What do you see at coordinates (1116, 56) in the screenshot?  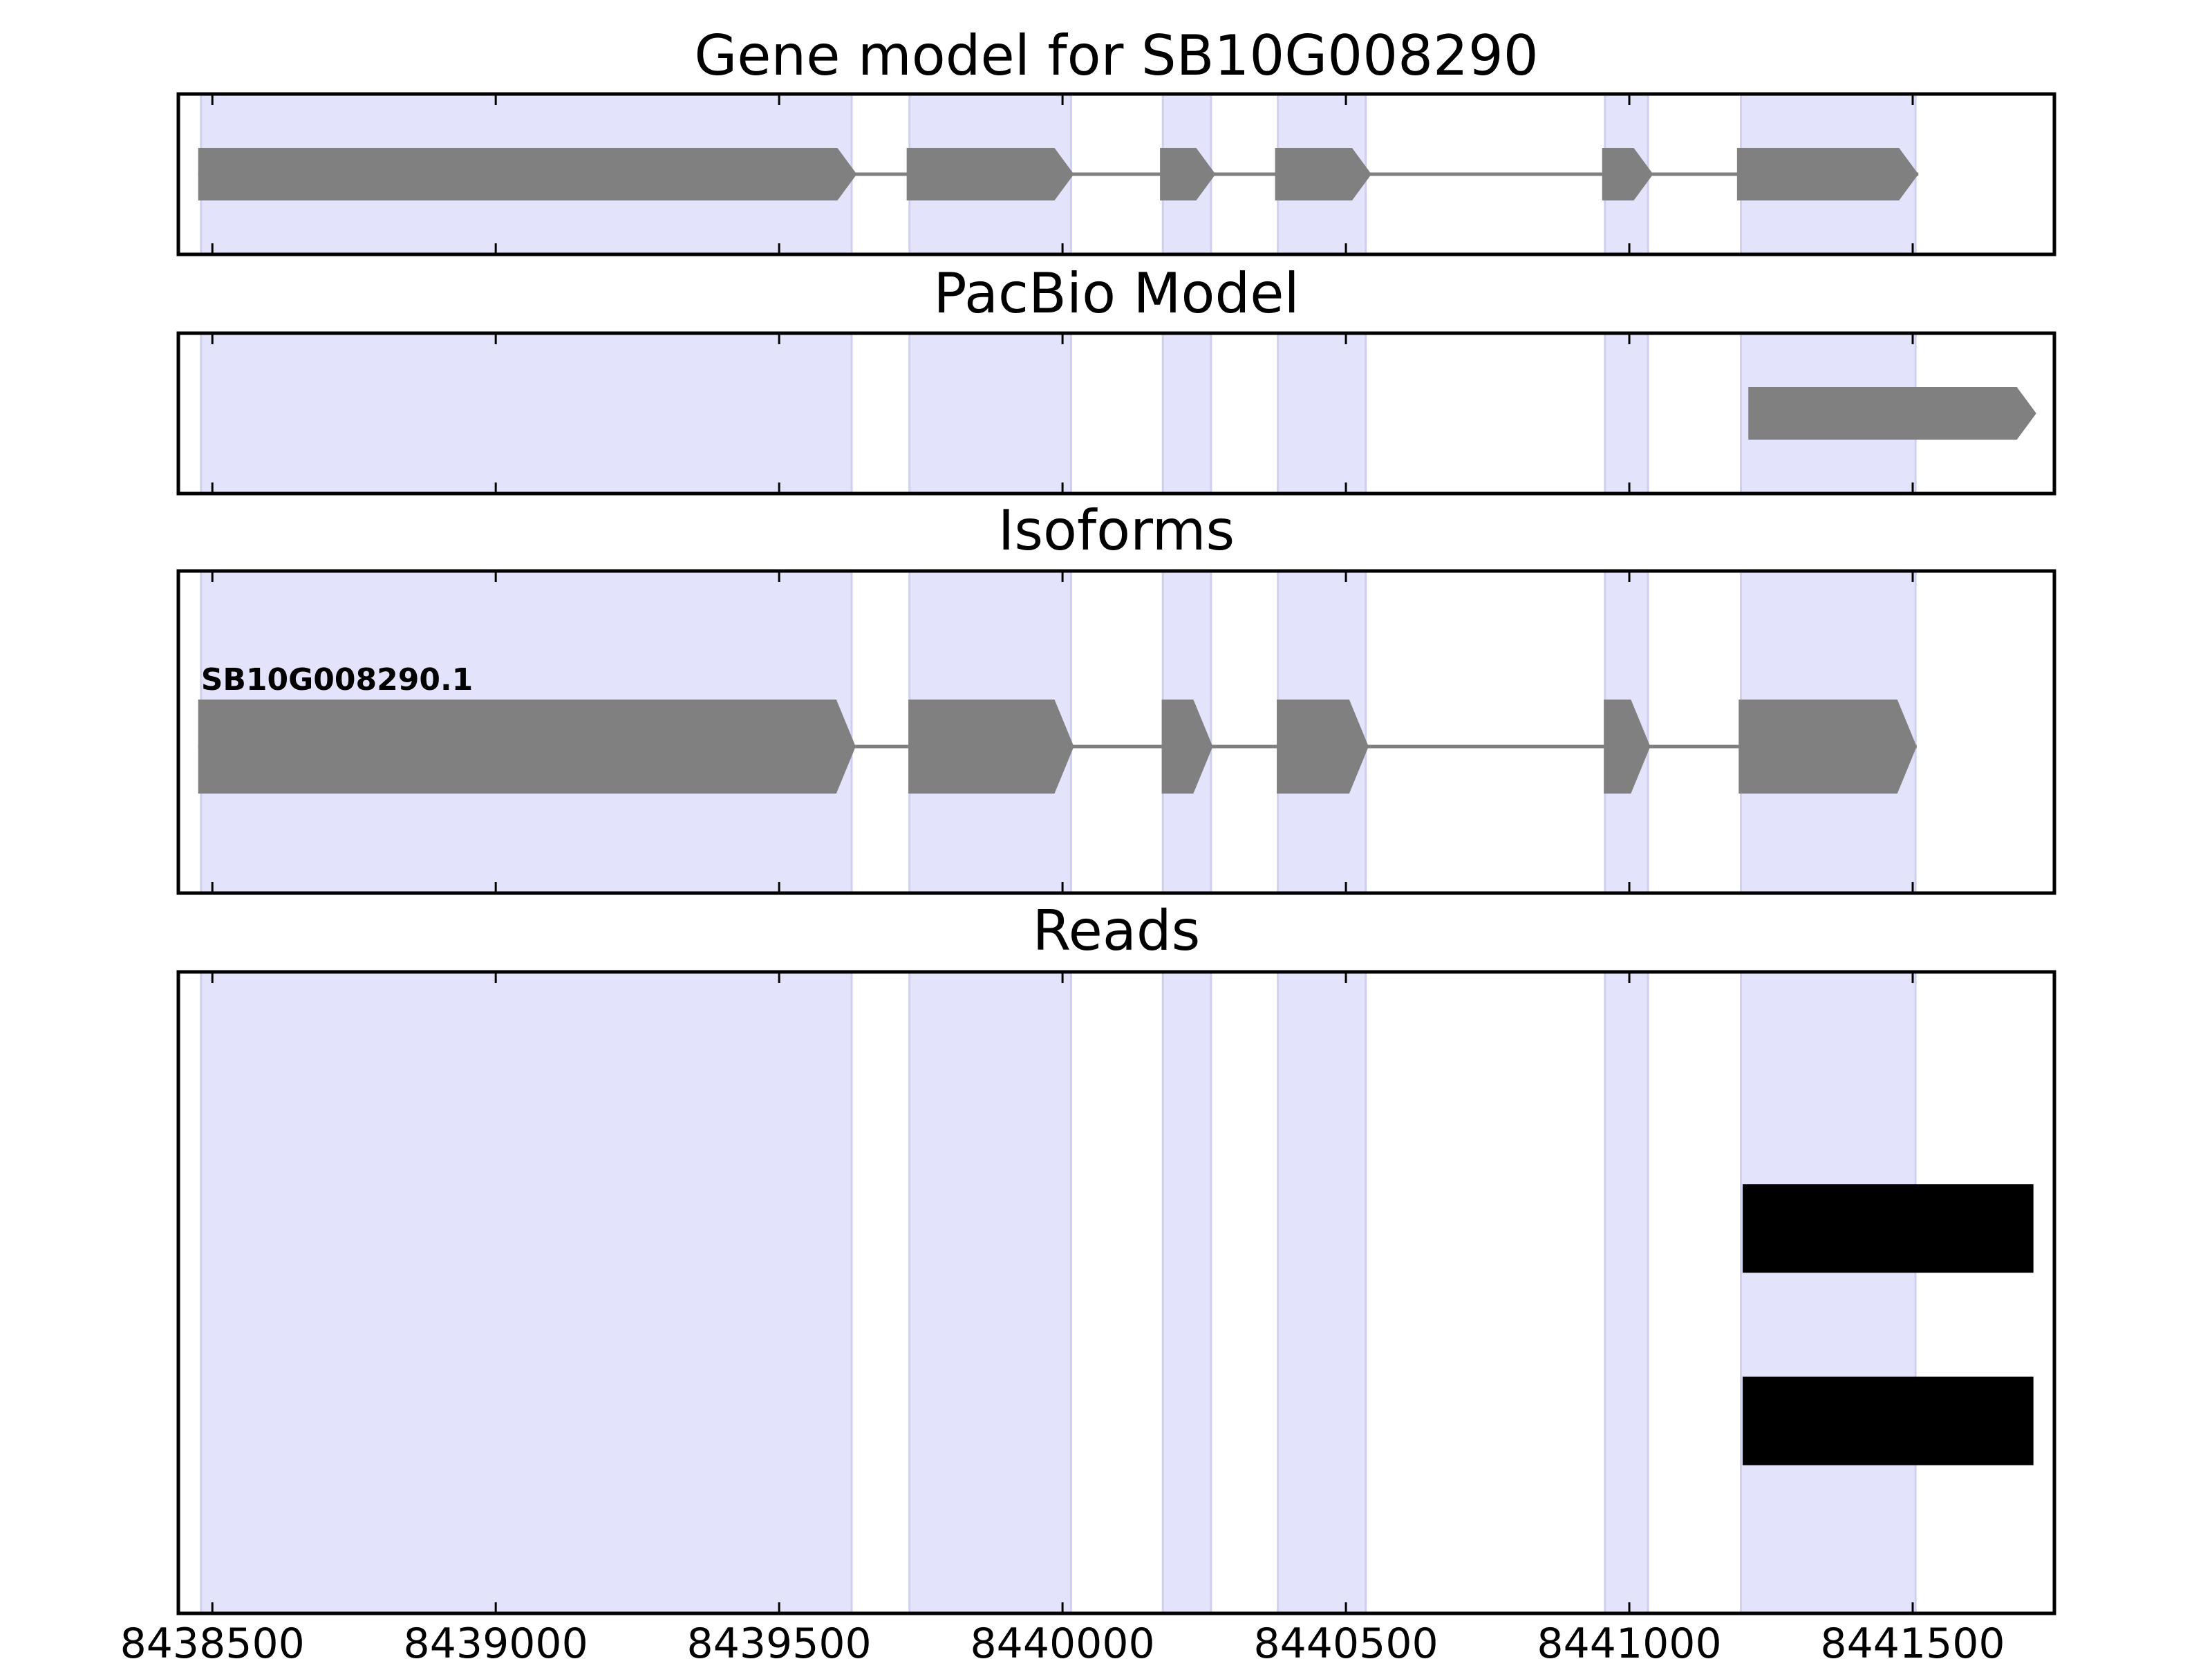 I see `panel-title: Gene model for SB10G008290` at bounding box center [1116, 56].